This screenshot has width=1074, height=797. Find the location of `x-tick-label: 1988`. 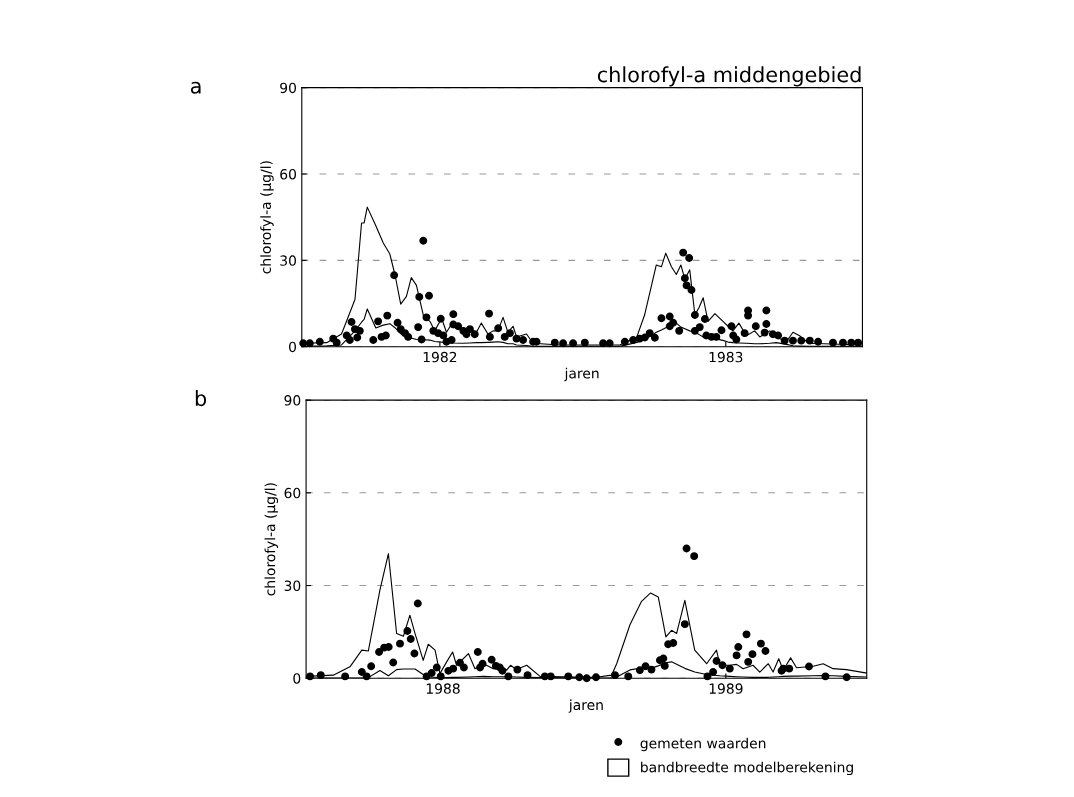

x-tick-label: 1988 is located at coordinates (443, 688).